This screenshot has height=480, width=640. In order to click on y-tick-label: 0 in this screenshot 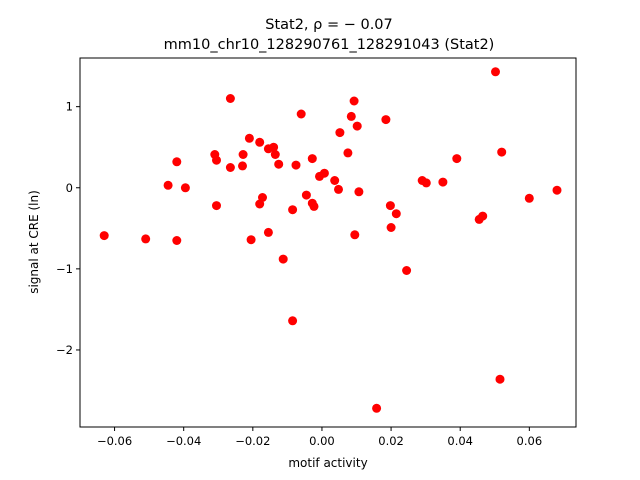, I will do `click(69, 188)`.